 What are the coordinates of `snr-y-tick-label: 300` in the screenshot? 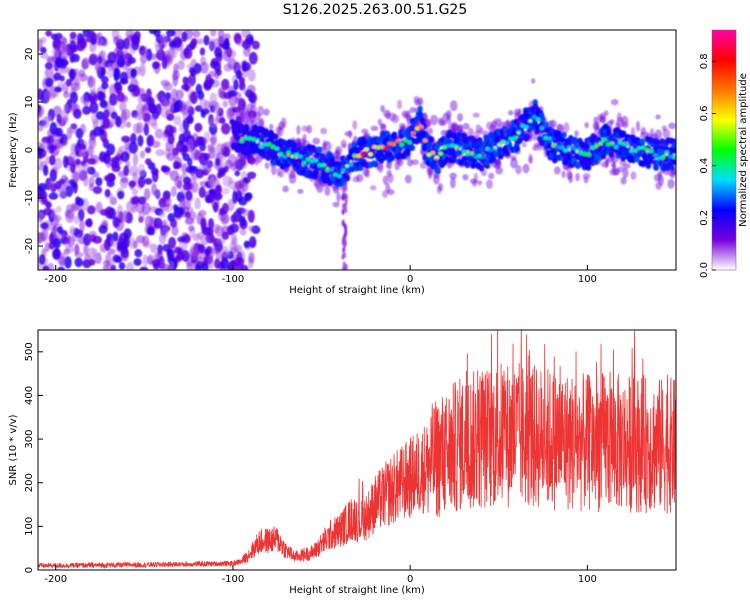 It's located at (29, 439).